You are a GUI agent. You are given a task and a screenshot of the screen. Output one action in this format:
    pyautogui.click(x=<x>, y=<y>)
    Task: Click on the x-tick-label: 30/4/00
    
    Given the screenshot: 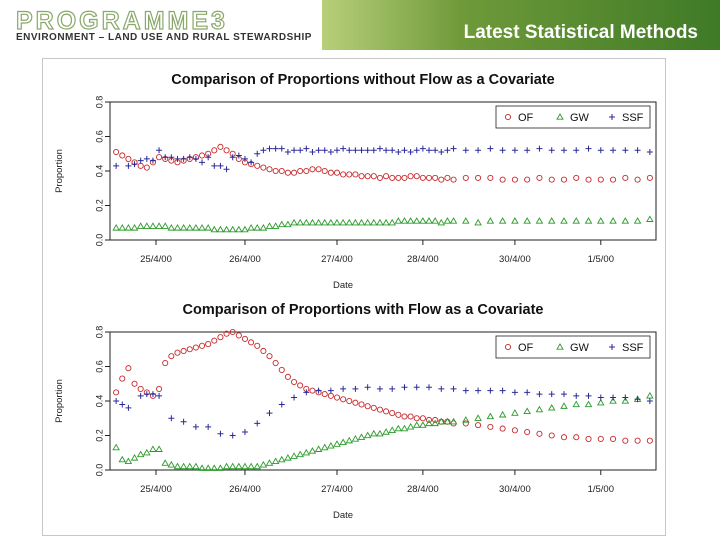 What is the action you would take?
    pyautogui.click(x=515, y=489)
    